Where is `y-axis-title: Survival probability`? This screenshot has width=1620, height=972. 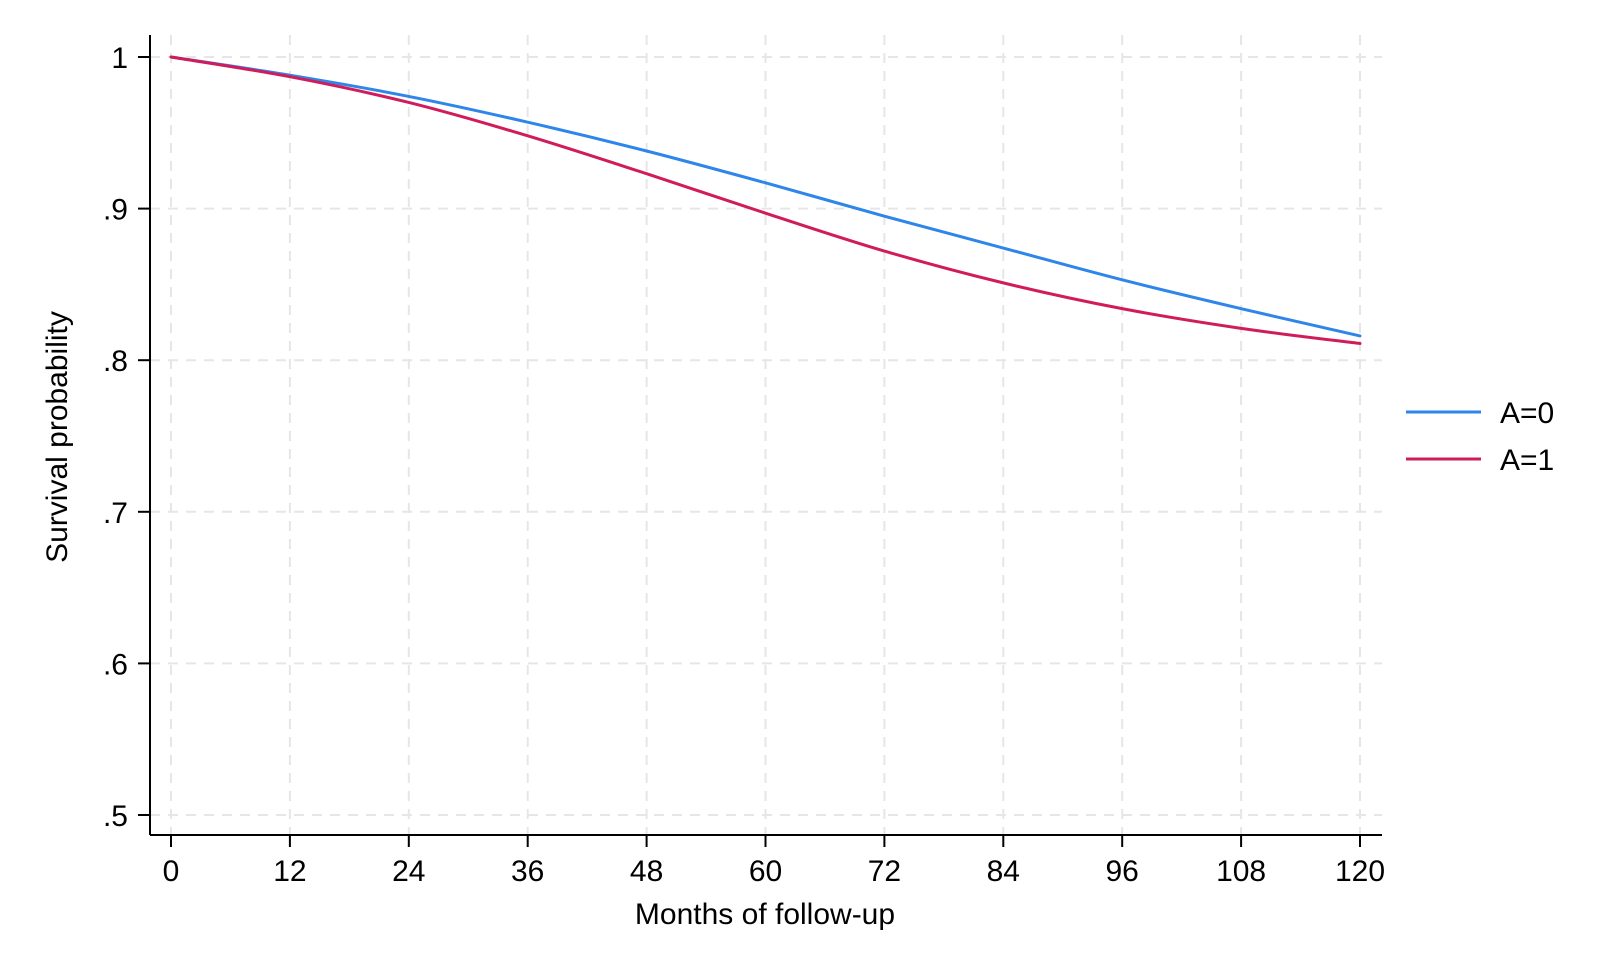
y-axis-title: Survival probability is located at coordinates (57, 437).